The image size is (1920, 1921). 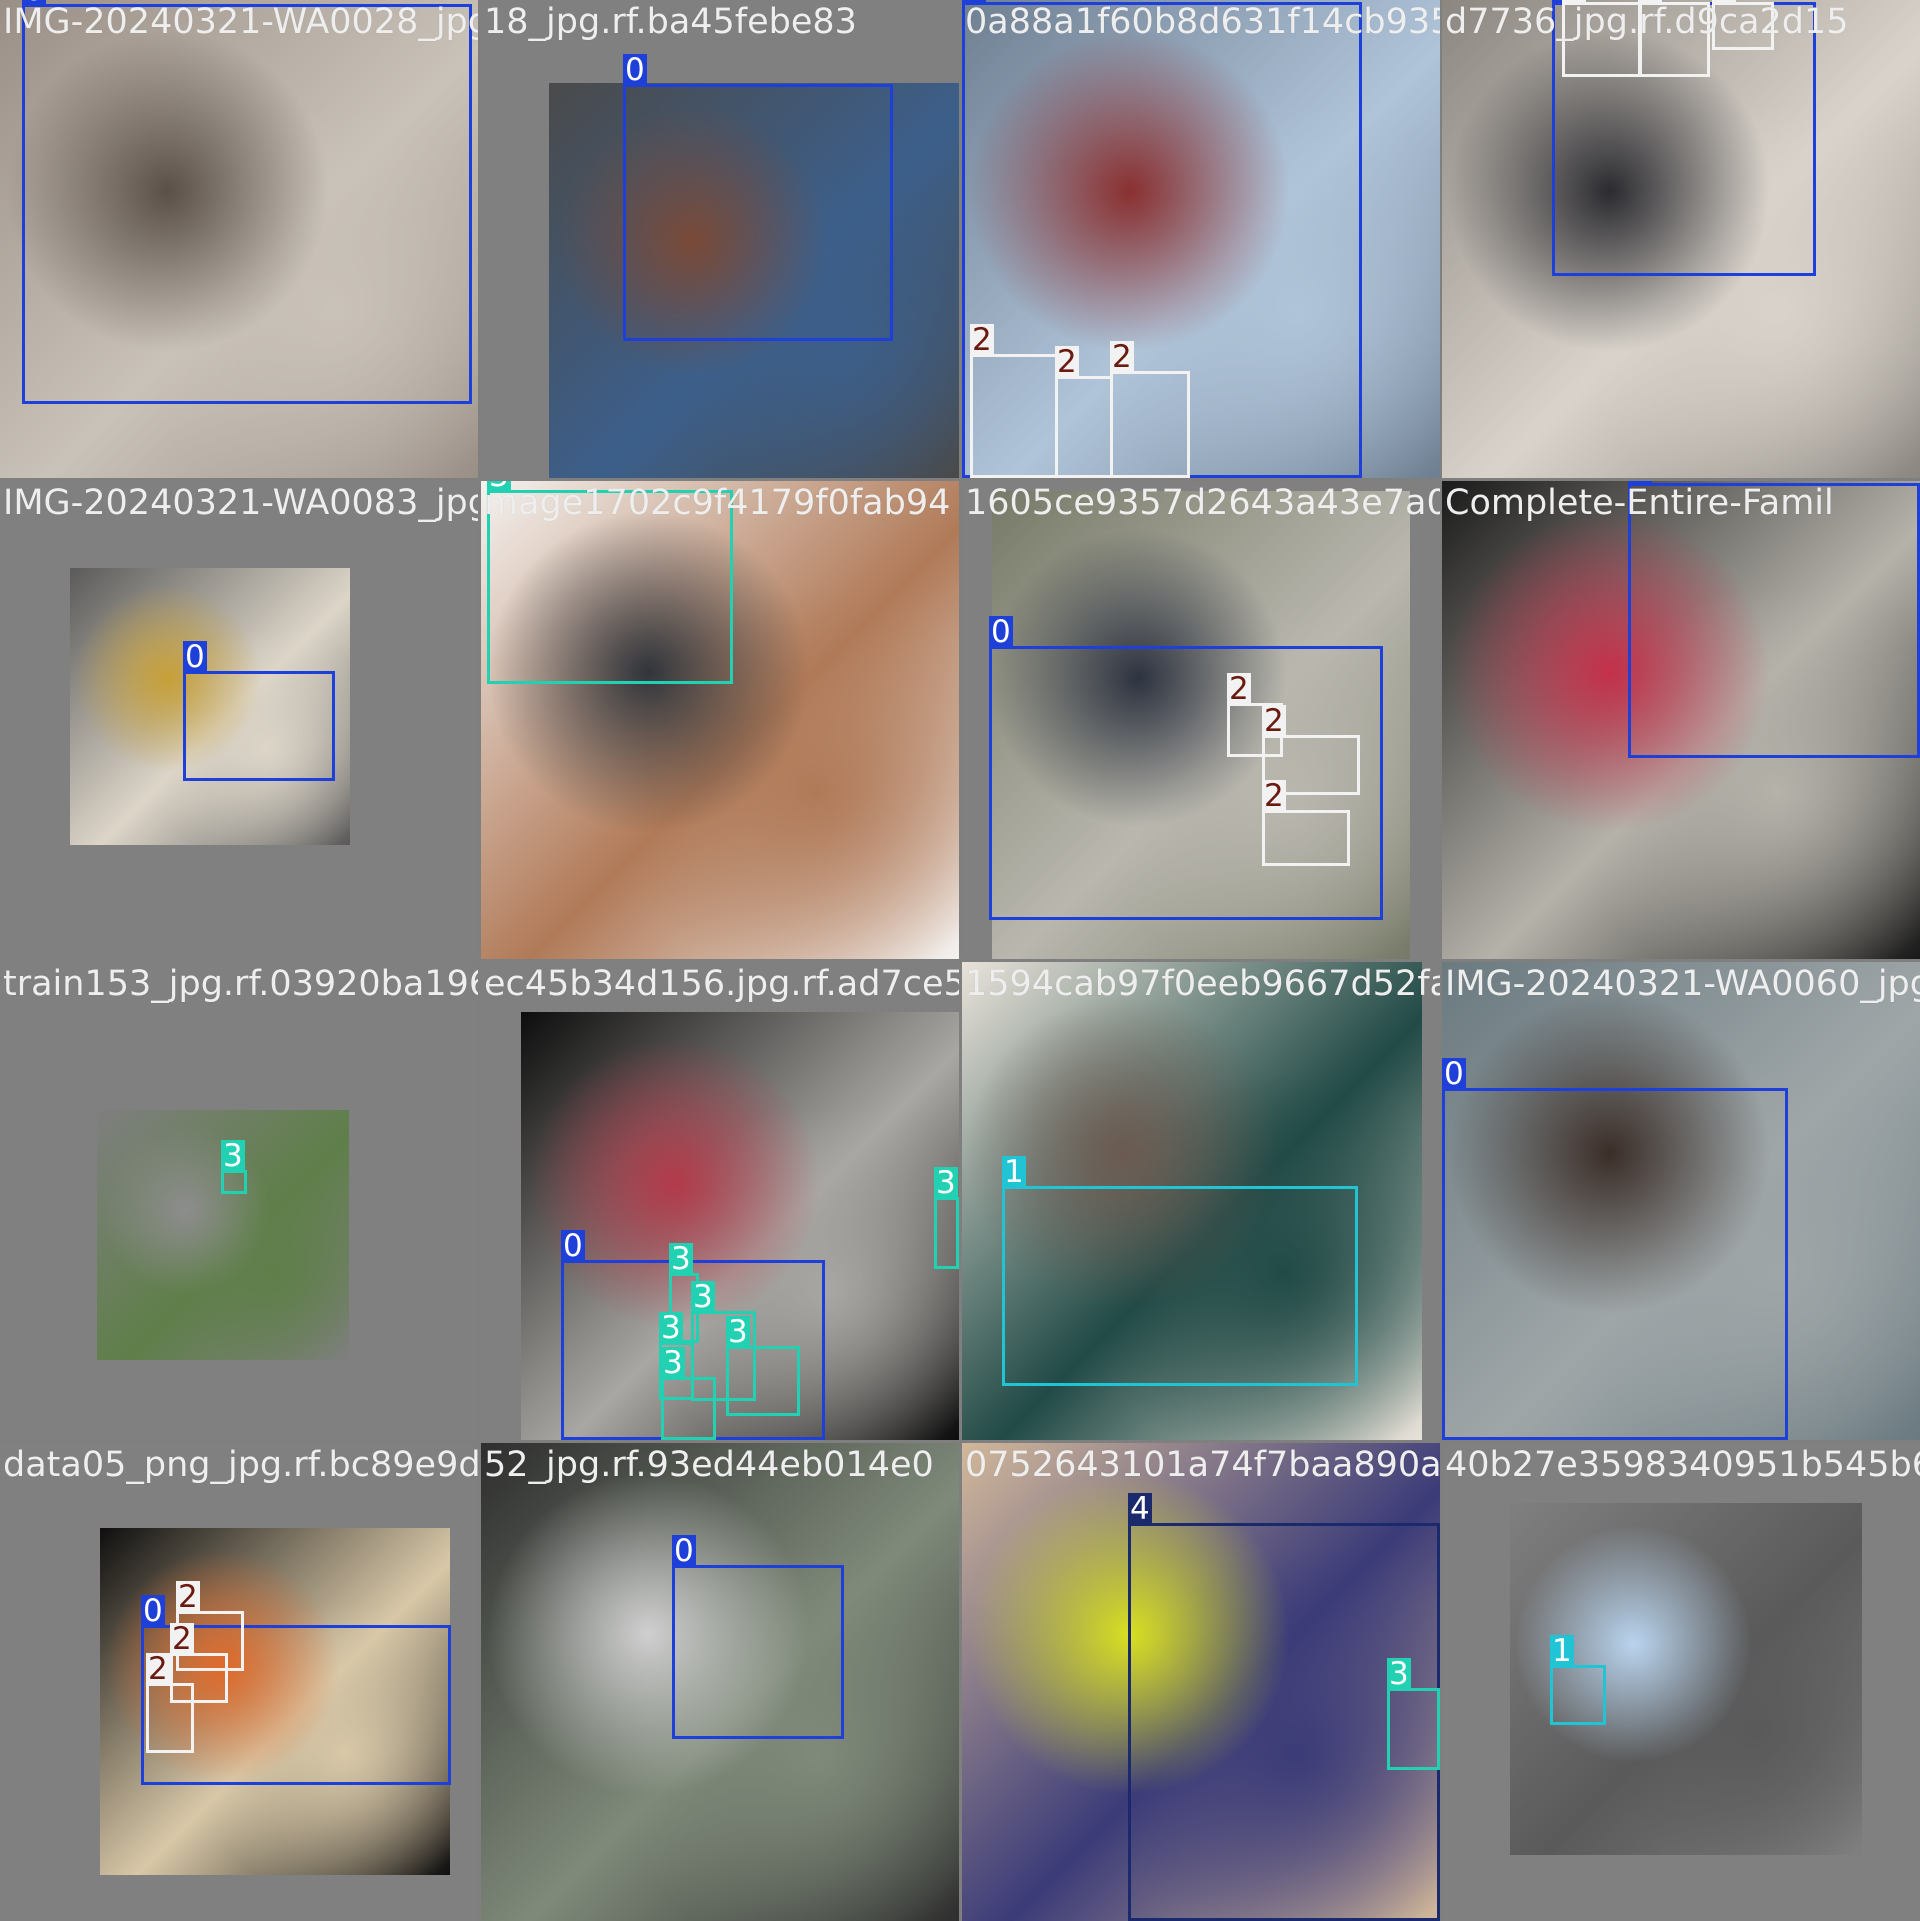 What do you see at coordinates (1140, 1509) in the screenshot?
I see `class-label: 4` at bounding box center [1140, 1509].